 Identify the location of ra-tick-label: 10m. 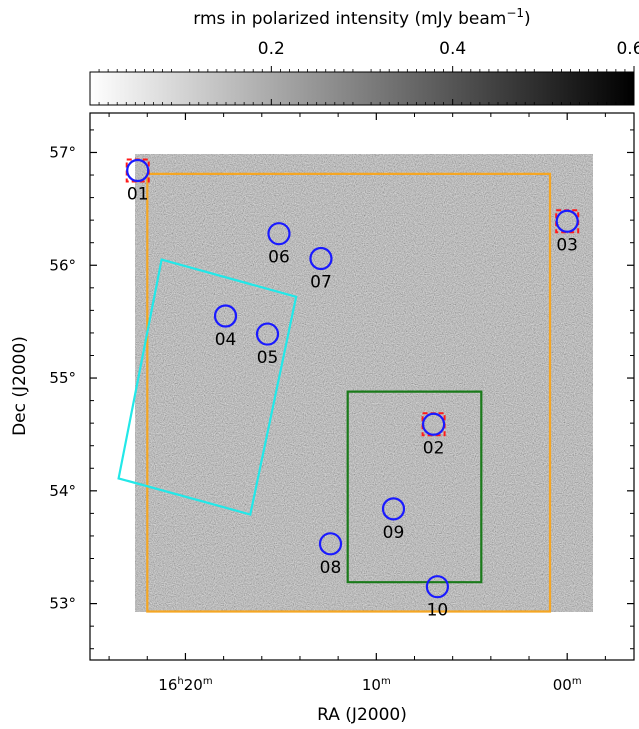
(376, 685).